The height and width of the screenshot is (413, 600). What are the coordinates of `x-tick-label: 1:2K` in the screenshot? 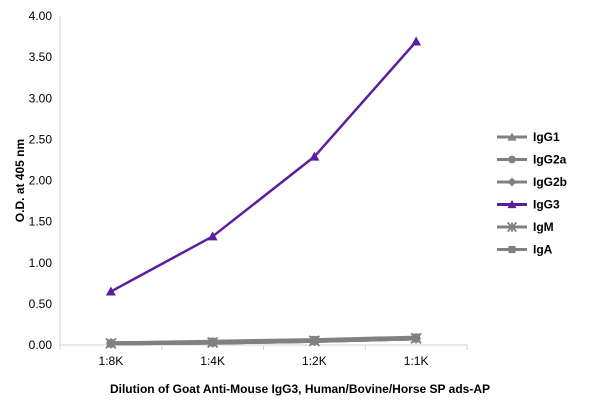 It's located at (314, 361).